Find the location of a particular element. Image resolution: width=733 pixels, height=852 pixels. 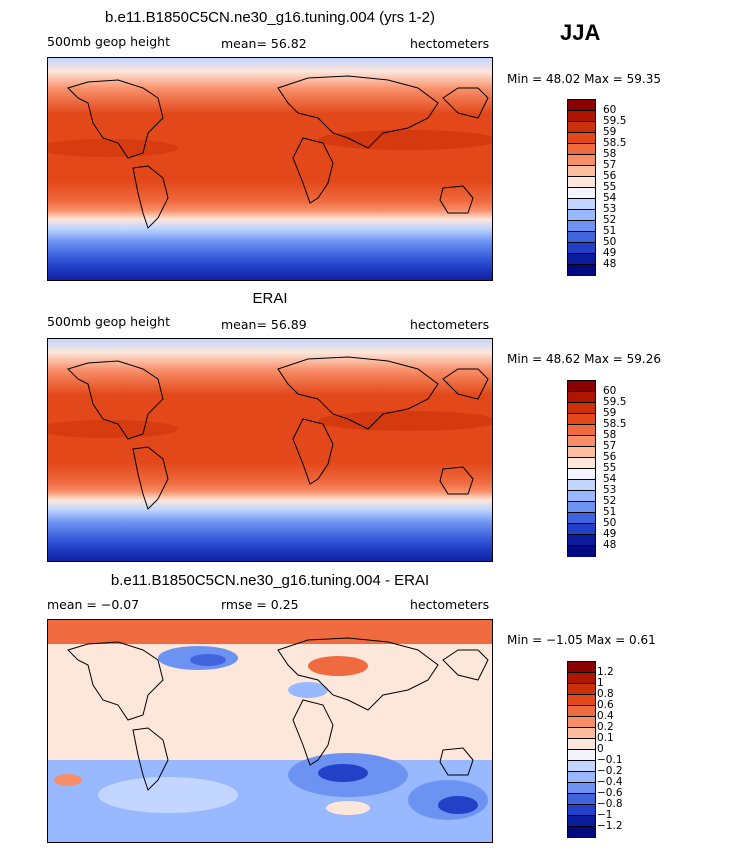

colorbar-label: 1.2 is located at coordinates (605, 672).